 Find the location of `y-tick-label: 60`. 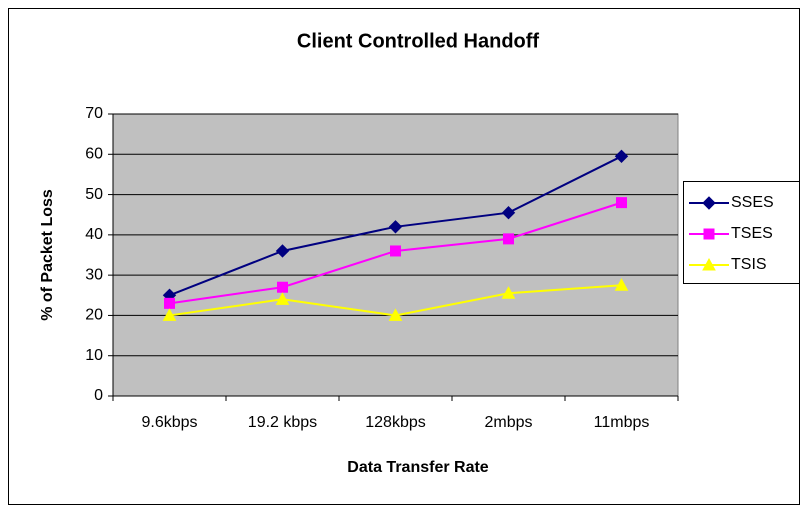

y-tick-label: 60 is located at coordinates (94, 154).